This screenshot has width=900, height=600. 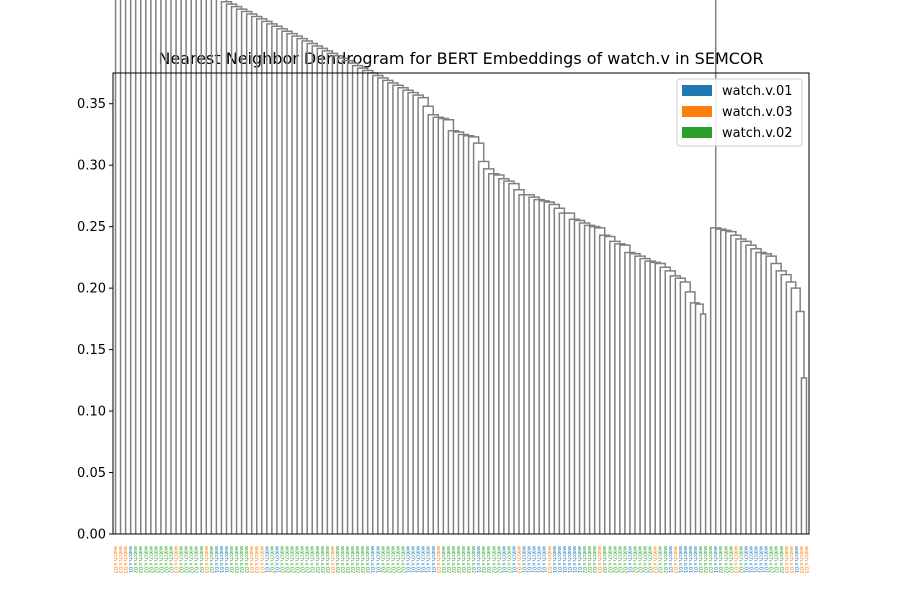 What do you see at coordinates (91, 104) in the screenshot?
I see `y-tick-label: 0.35` at bounding box center [91, 104].